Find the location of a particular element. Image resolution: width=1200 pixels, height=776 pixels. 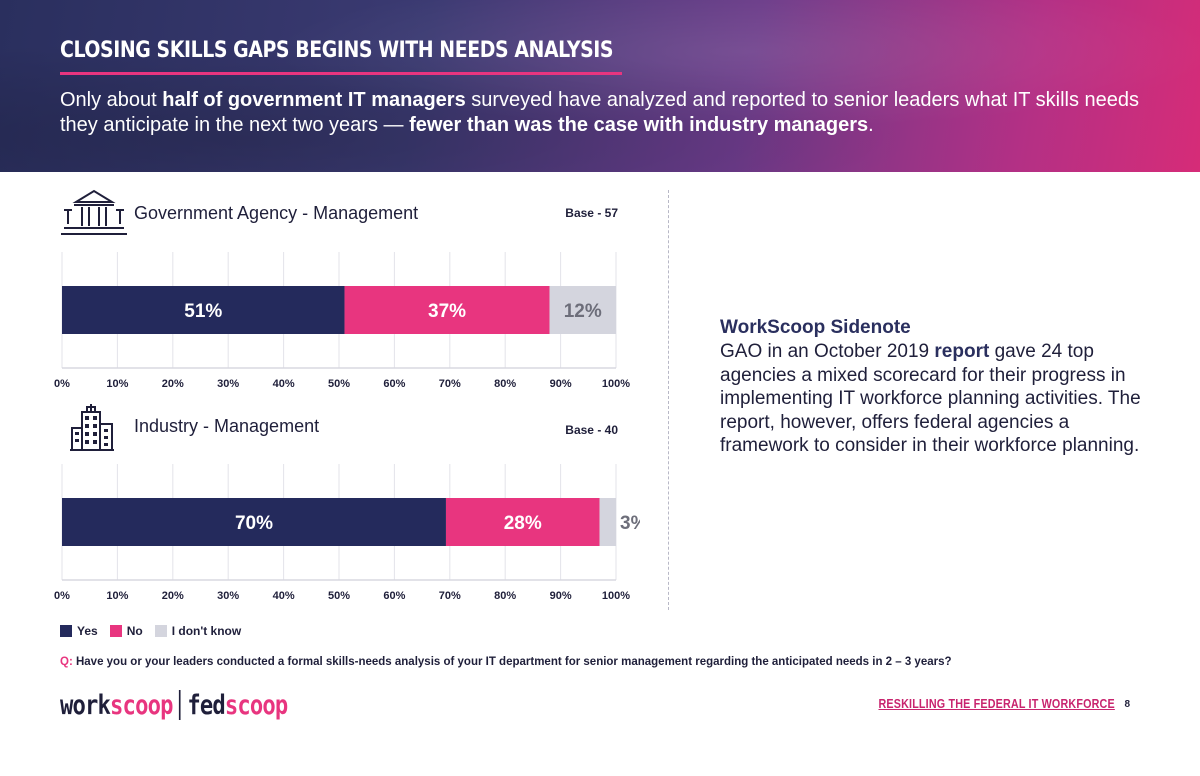

subtitle-part: Only about is located at coordinates (111, 100).